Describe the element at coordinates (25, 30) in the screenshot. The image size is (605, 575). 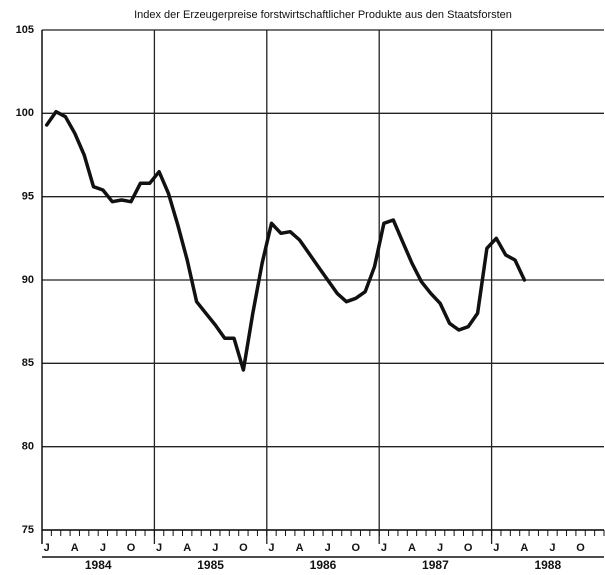
I see `y-tick-label: 105` at that location.